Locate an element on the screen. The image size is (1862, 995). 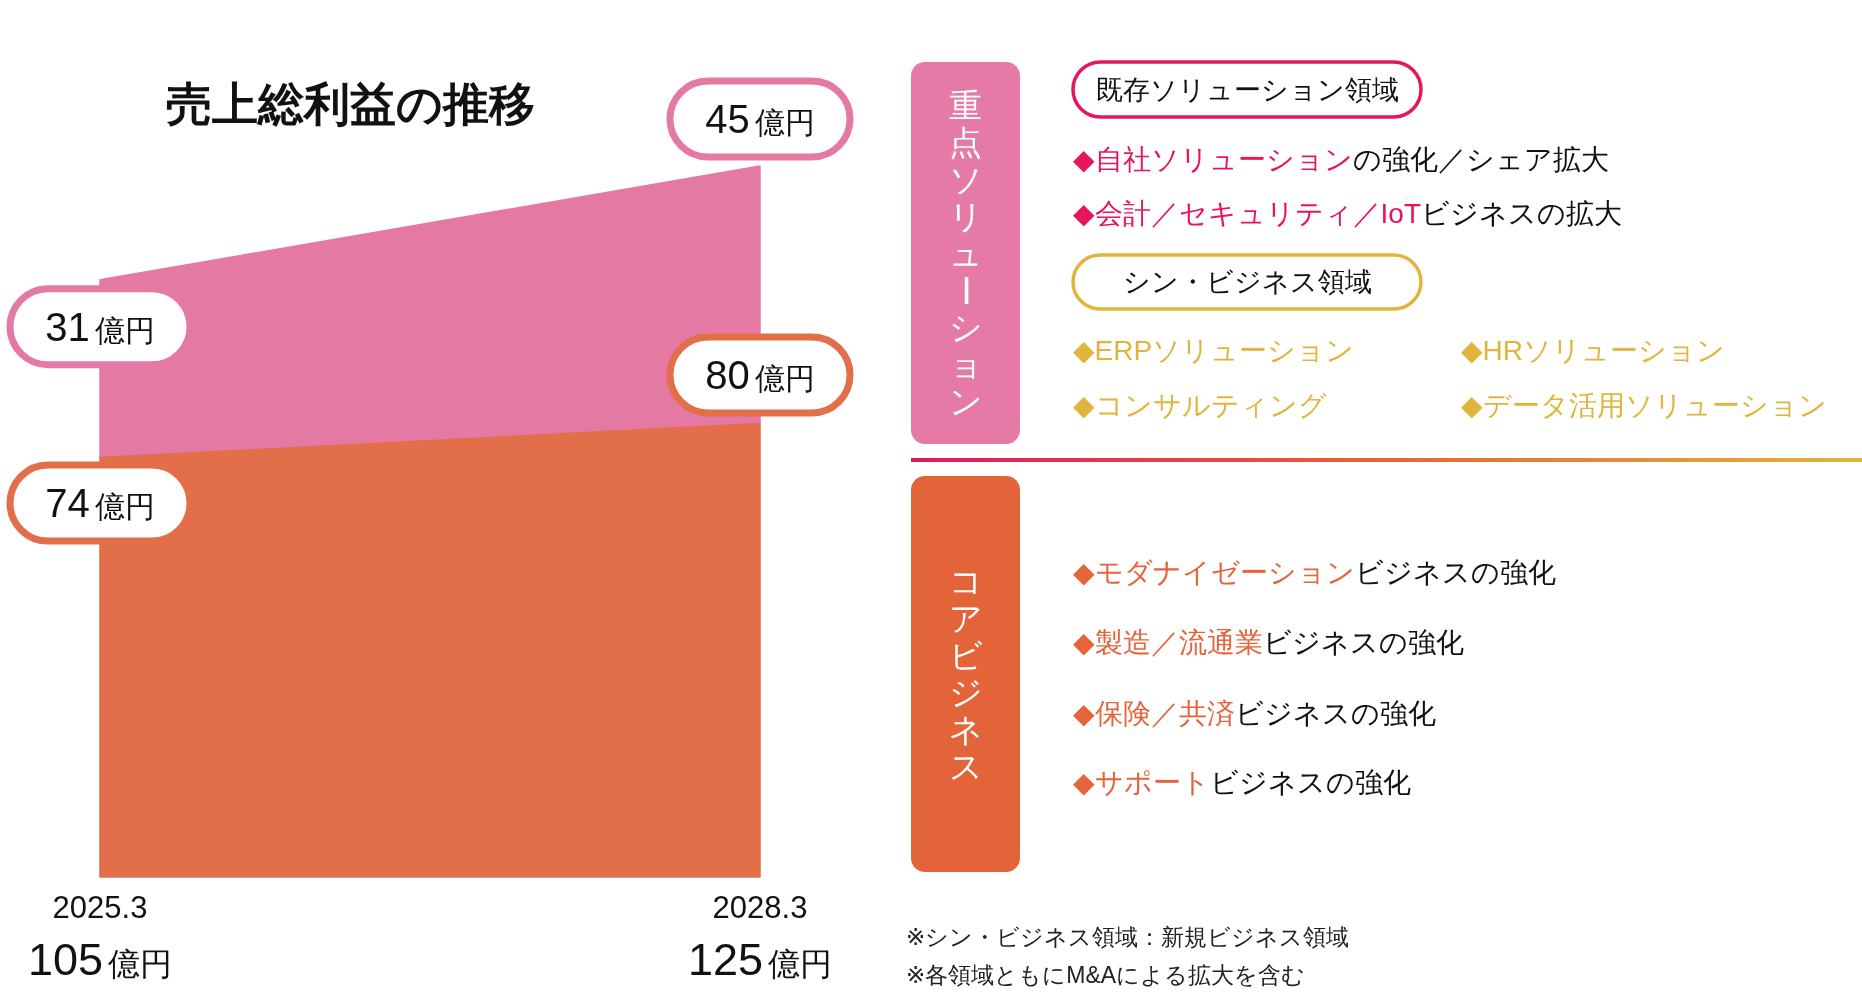
data-label: 31億円 is located at coordinates (100, 326).